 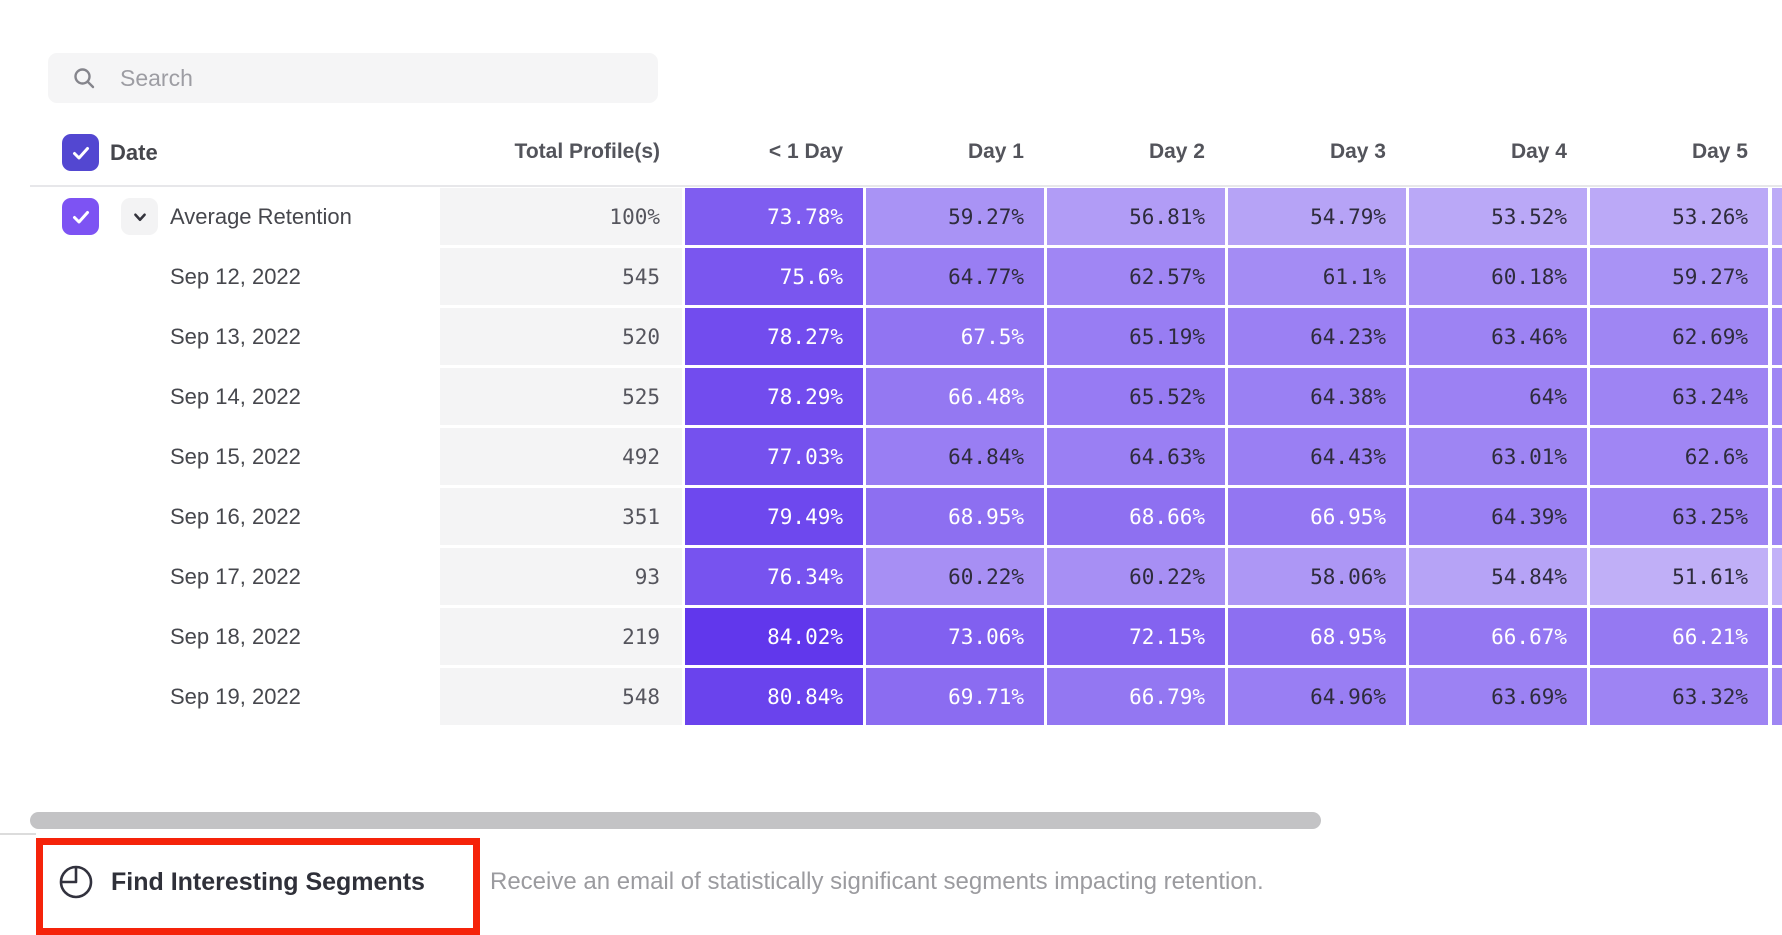 I want to click on retention-cell: 75.6%, so click(x=774, y=276).